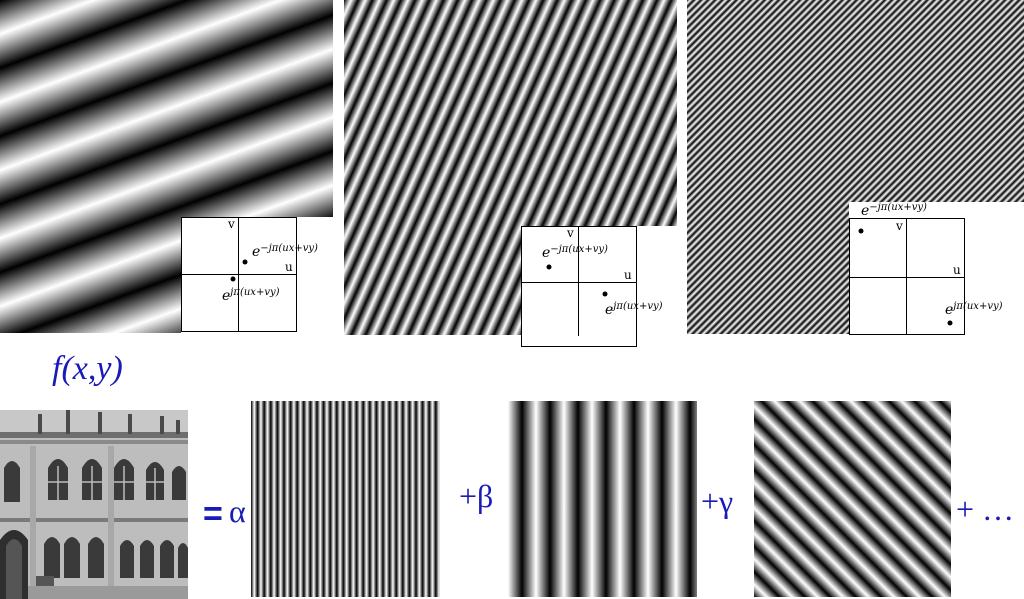  What do you see at coordinates (852, 499) in the screenshot?
I see `basis-diagonal` at bounding box center [852, 499].